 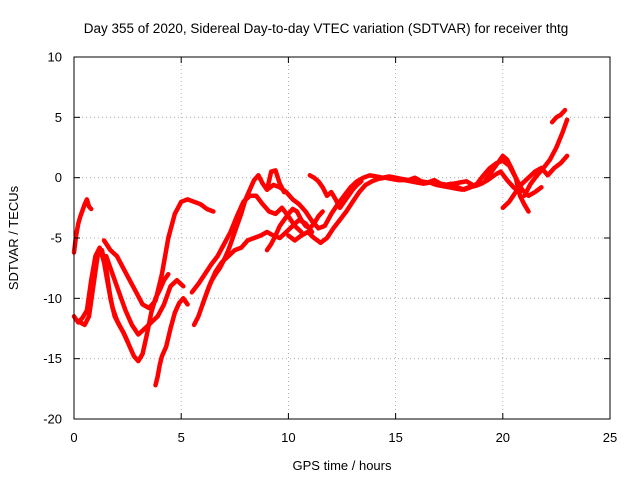 I want to click on y-tick-label: -20, so click(x=52, y=419).